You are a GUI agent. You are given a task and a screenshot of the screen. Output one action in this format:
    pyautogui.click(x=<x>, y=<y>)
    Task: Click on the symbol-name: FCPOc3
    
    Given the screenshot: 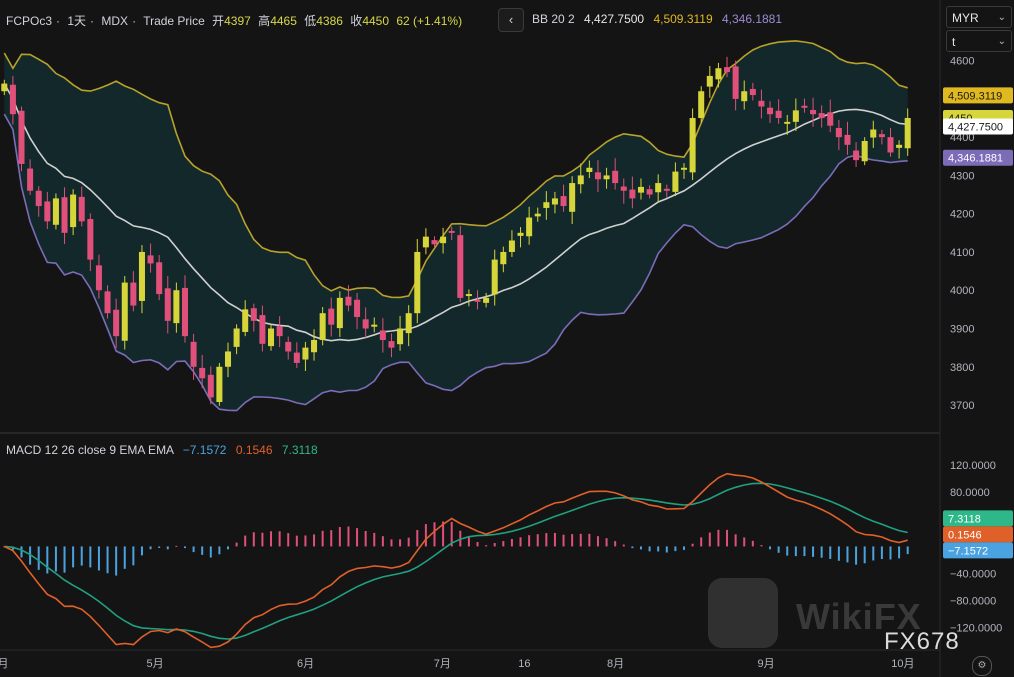 What is the action you would take?
    pyautogui.click(x=29, y=21)
    